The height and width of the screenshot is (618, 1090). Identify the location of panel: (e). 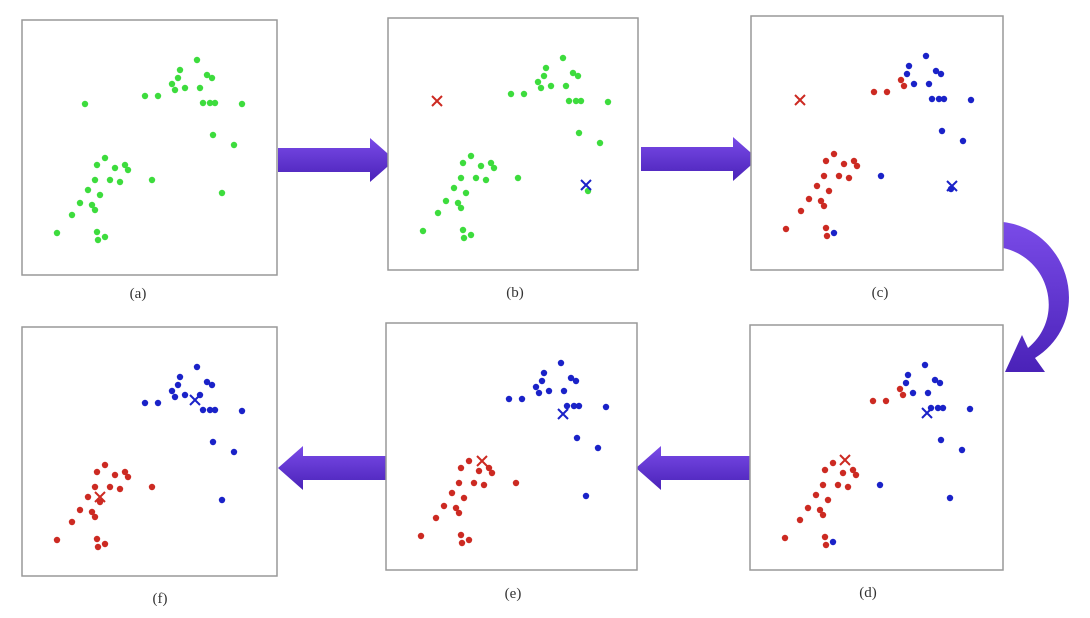
(511, 462).